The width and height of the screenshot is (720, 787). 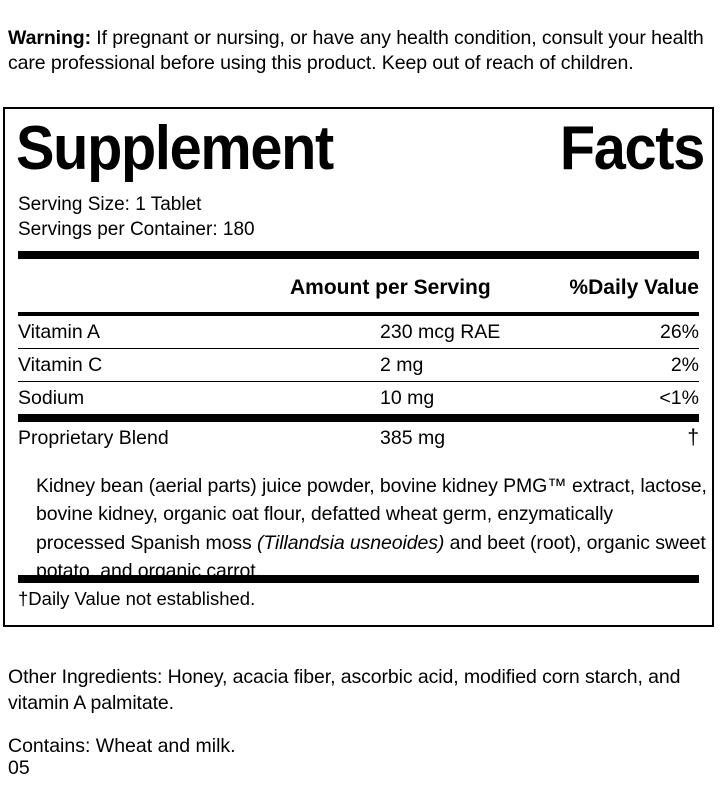 I want to click on blend-name: Proprietary Blend, so click(x=93, y=438).